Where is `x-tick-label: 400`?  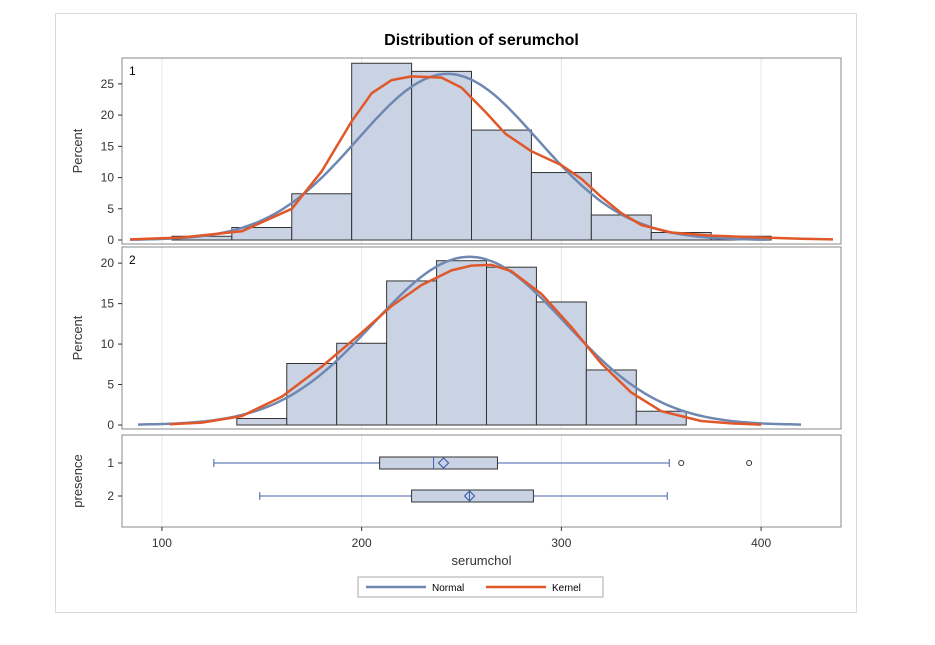 x-tick-label: 400 is located at coordinates (761, 543).